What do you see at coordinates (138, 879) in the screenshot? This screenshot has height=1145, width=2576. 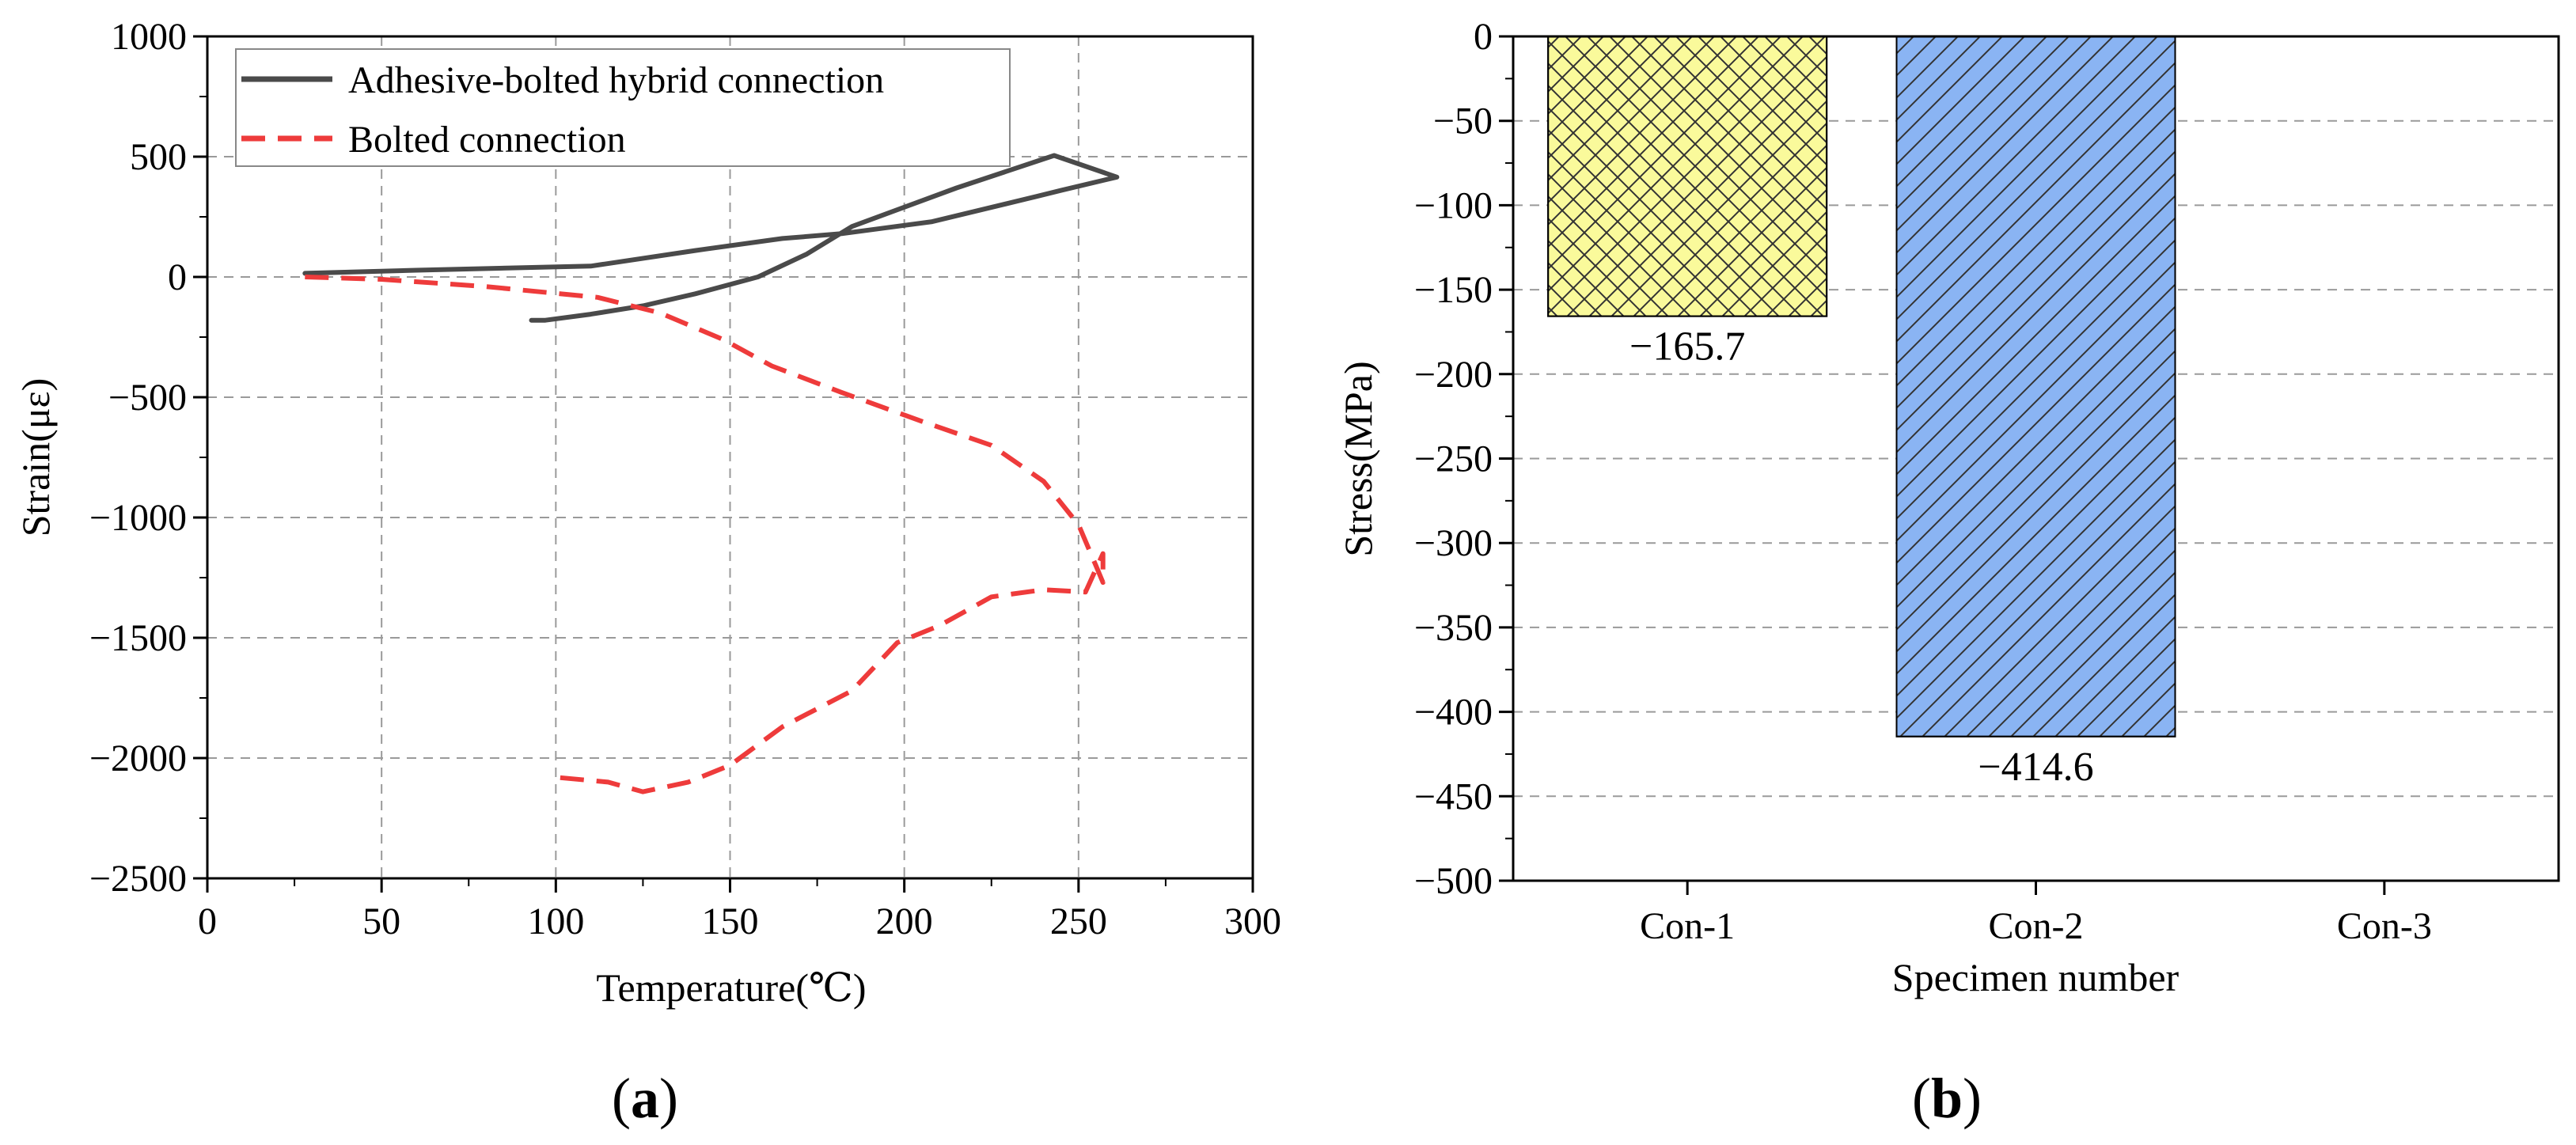 I see `y-tick-label: −2500` at bounding box center [138, 879].